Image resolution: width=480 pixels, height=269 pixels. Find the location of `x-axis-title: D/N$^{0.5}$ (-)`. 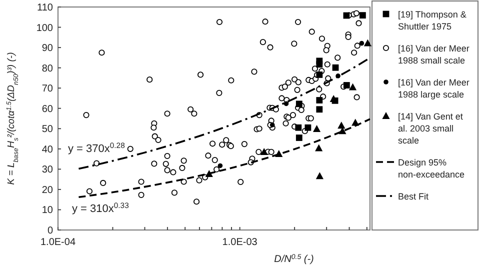

x-axis-title: D/N$^{0.5}$ (-) is located at coordinates (294, 259).